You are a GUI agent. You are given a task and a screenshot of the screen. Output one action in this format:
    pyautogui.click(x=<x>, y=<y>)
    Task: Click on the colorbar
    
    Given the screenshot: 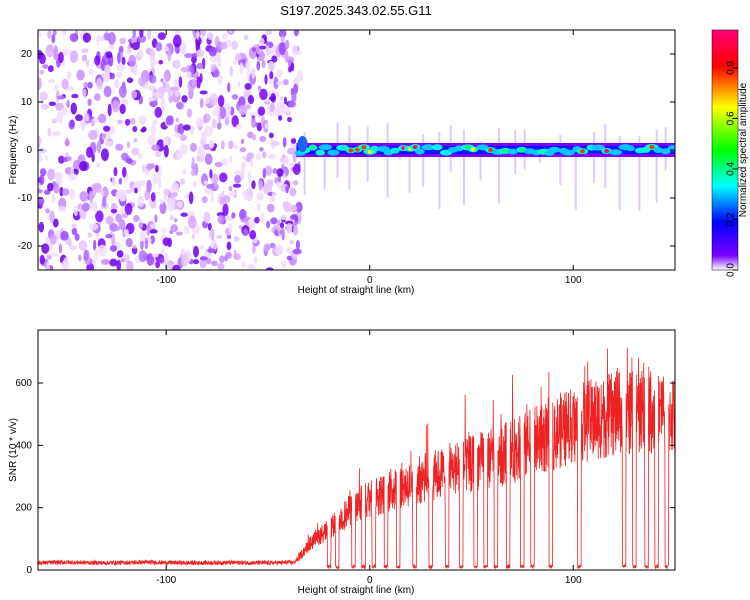 What is the action you would take?
    pyautogui.click(x=725, y=150)
    